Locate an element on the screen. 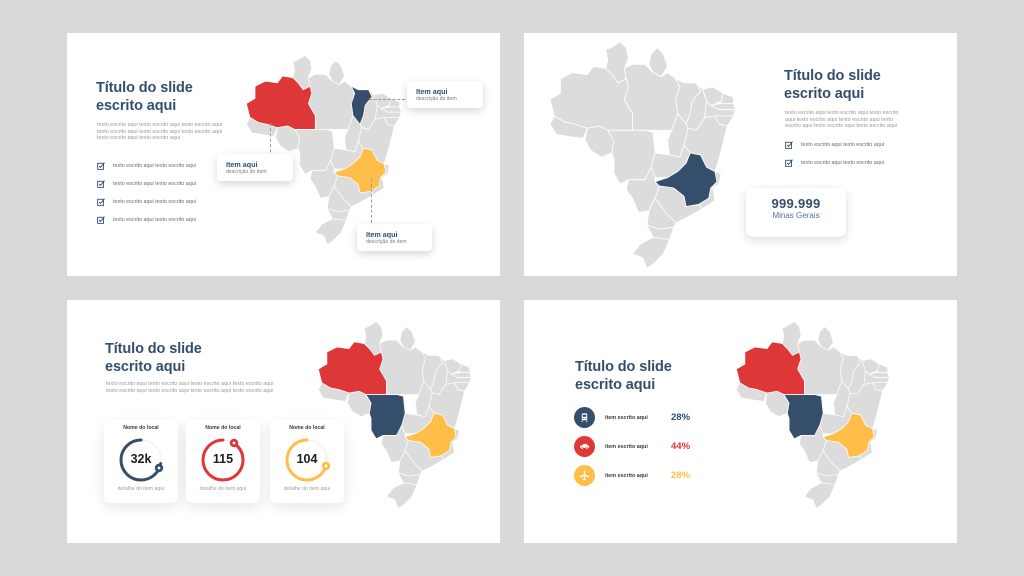 The image size is (1024, 576). car-icon is located at coordinates (584, 446).